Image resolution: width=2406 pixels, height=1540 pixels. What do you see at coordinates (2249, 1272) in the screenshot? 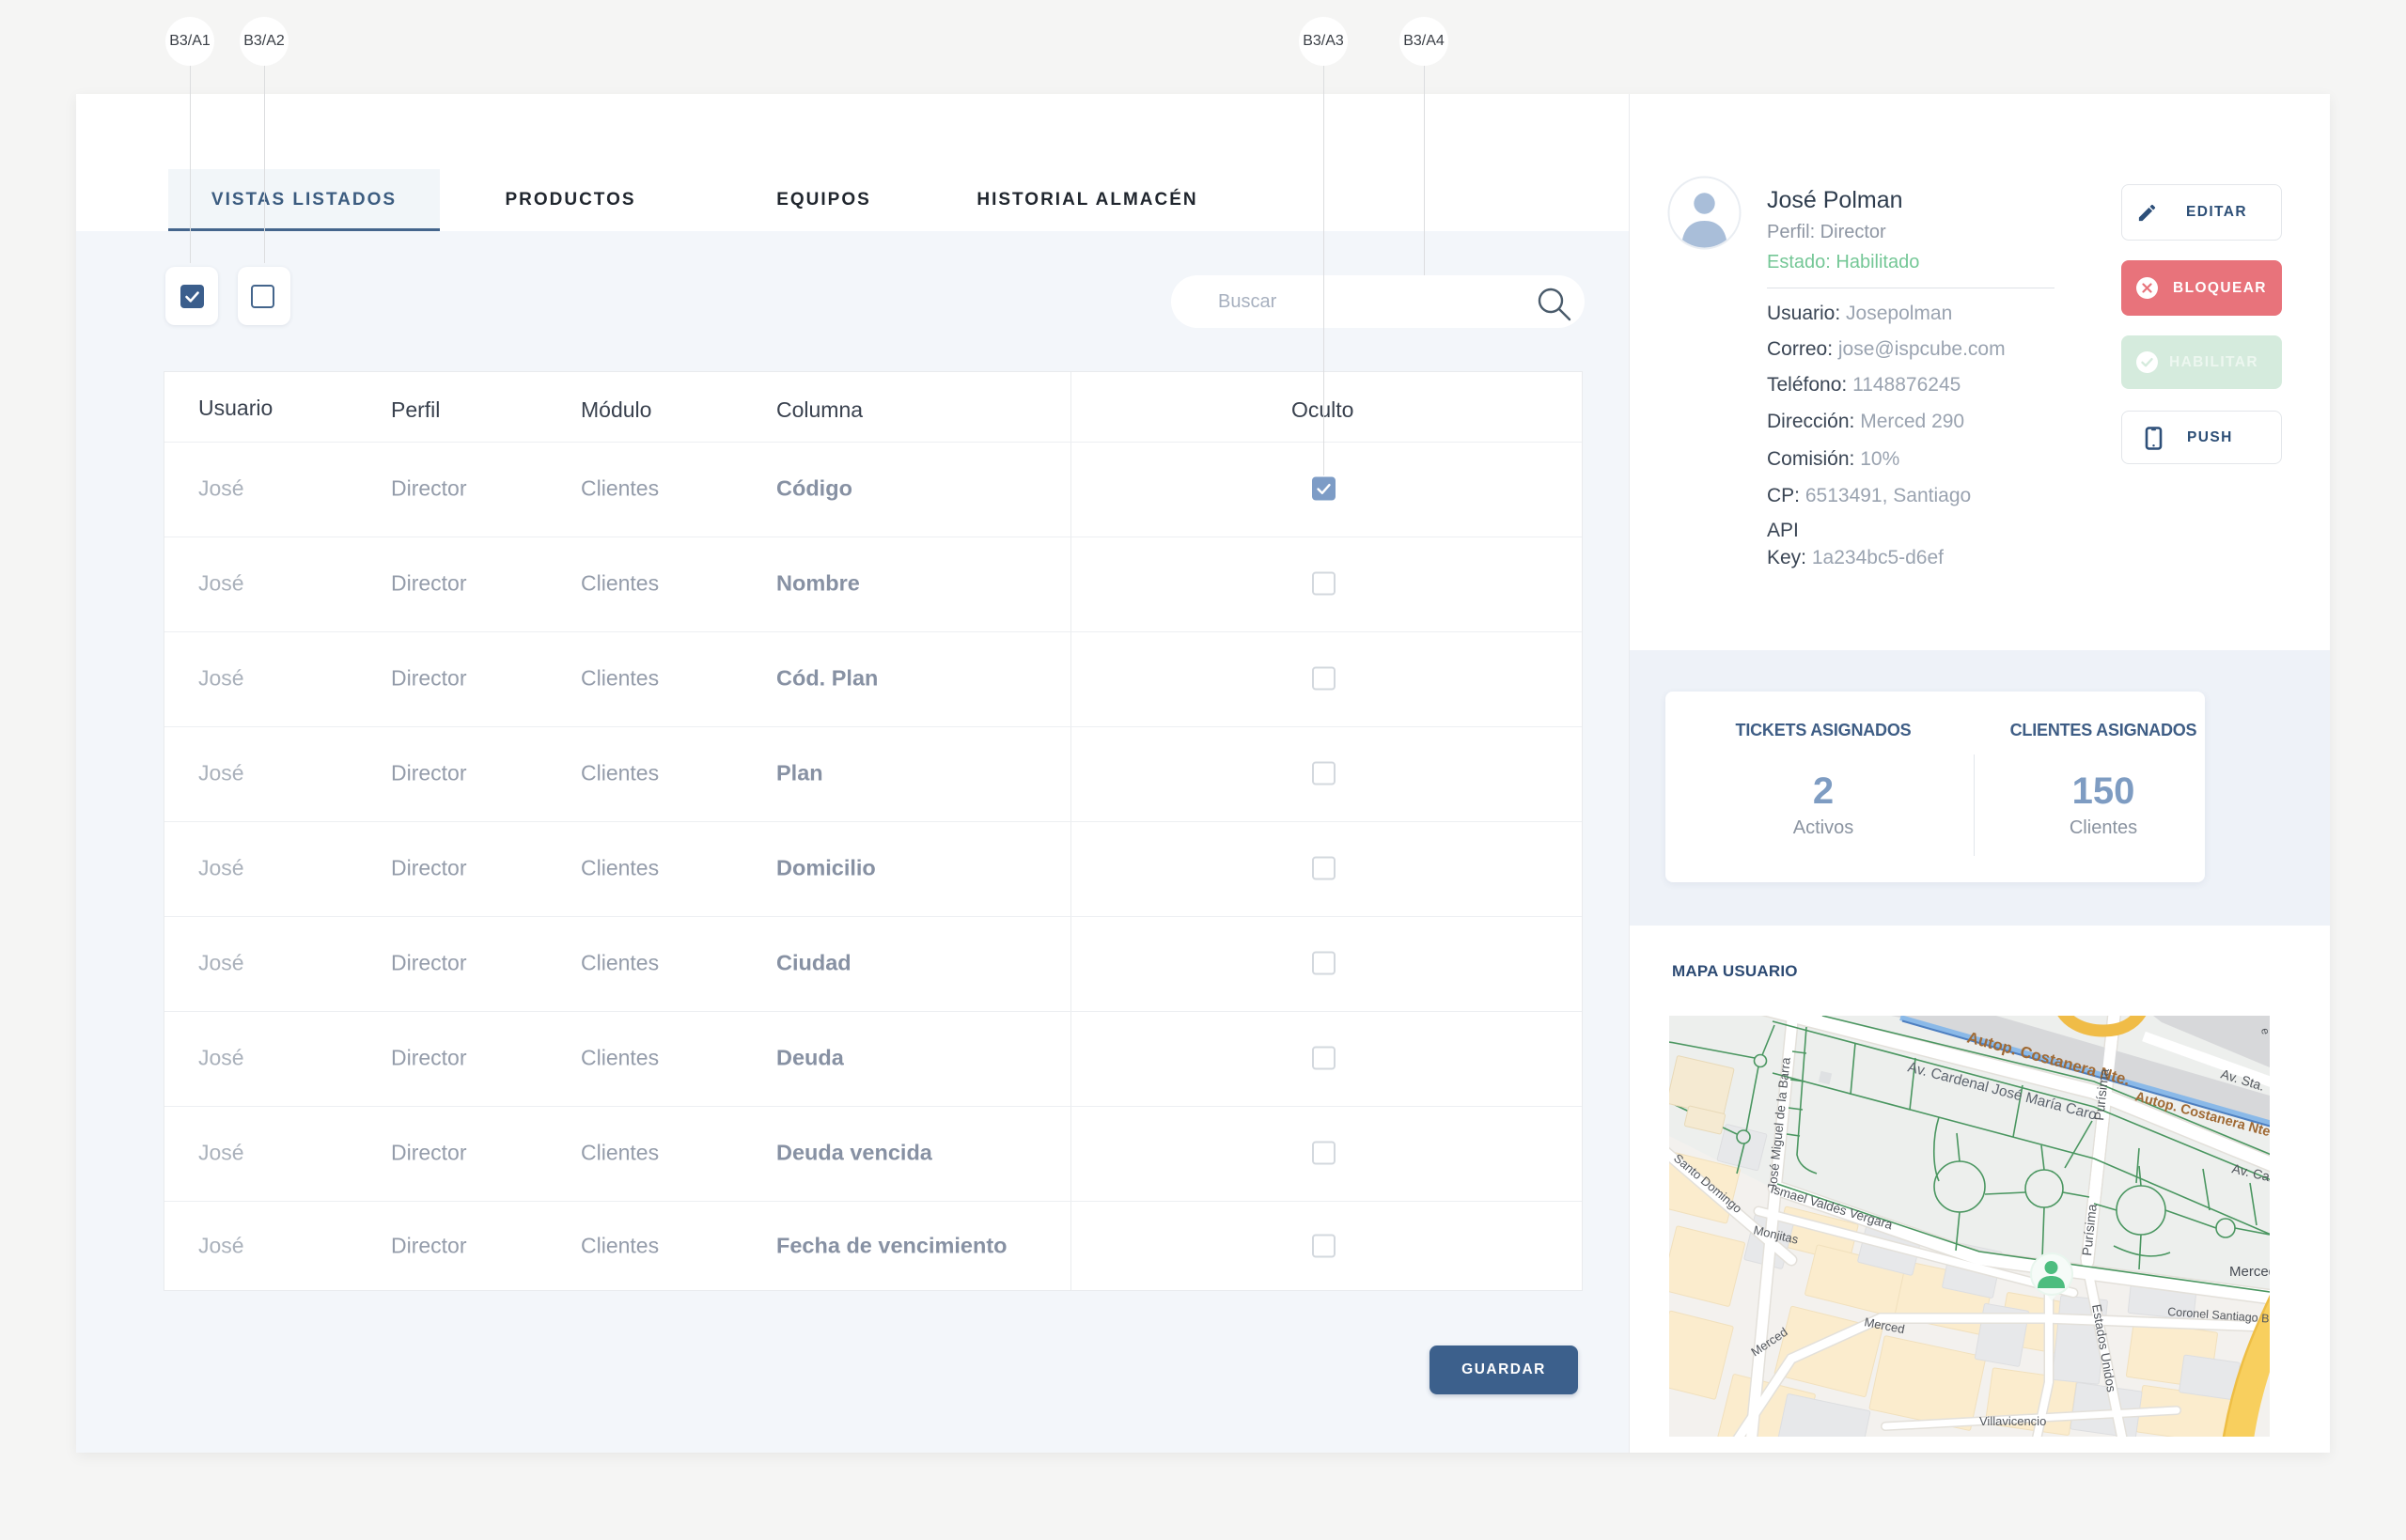
I see `svg-text: Merced` at bounding box center [2249, 1272].